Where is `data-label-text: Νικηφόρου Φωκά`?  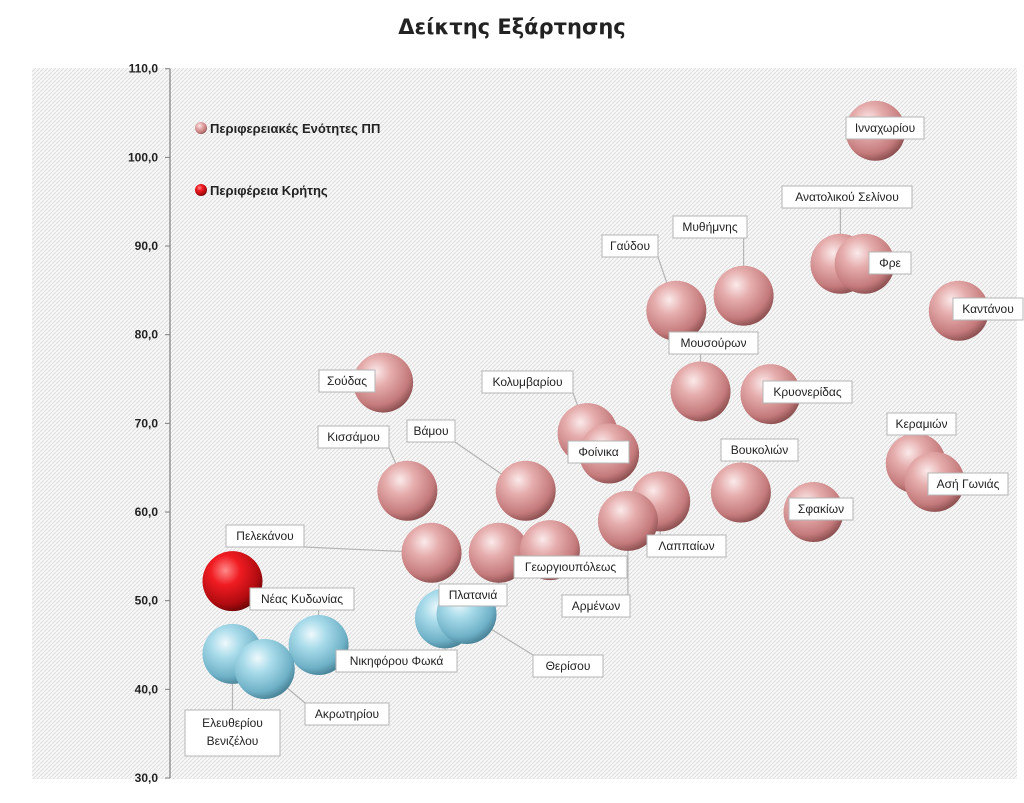 data-label-text: Νικηφόρου Φωκά is located at coordinates (397, 661).